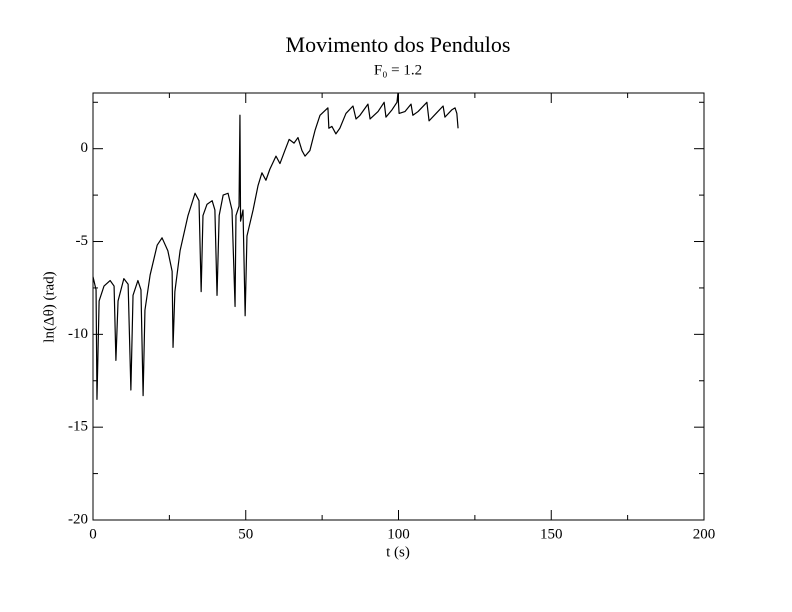  I want to click on y-tick-label: -20, so click(78, 519).